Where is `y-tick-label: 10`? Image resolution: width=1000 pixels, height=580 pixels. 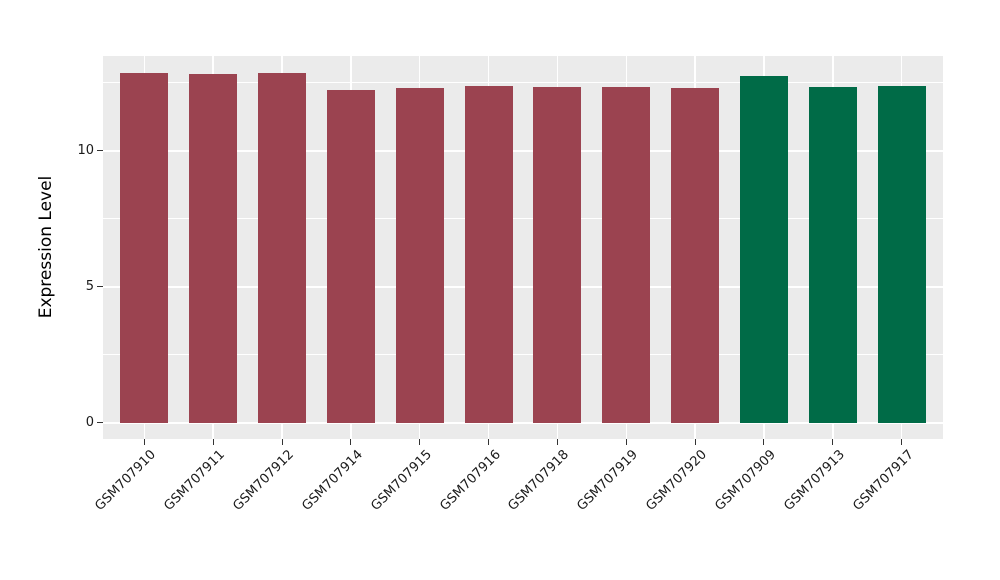
y-tick-label: 10 is located at coordinates (85, 151).